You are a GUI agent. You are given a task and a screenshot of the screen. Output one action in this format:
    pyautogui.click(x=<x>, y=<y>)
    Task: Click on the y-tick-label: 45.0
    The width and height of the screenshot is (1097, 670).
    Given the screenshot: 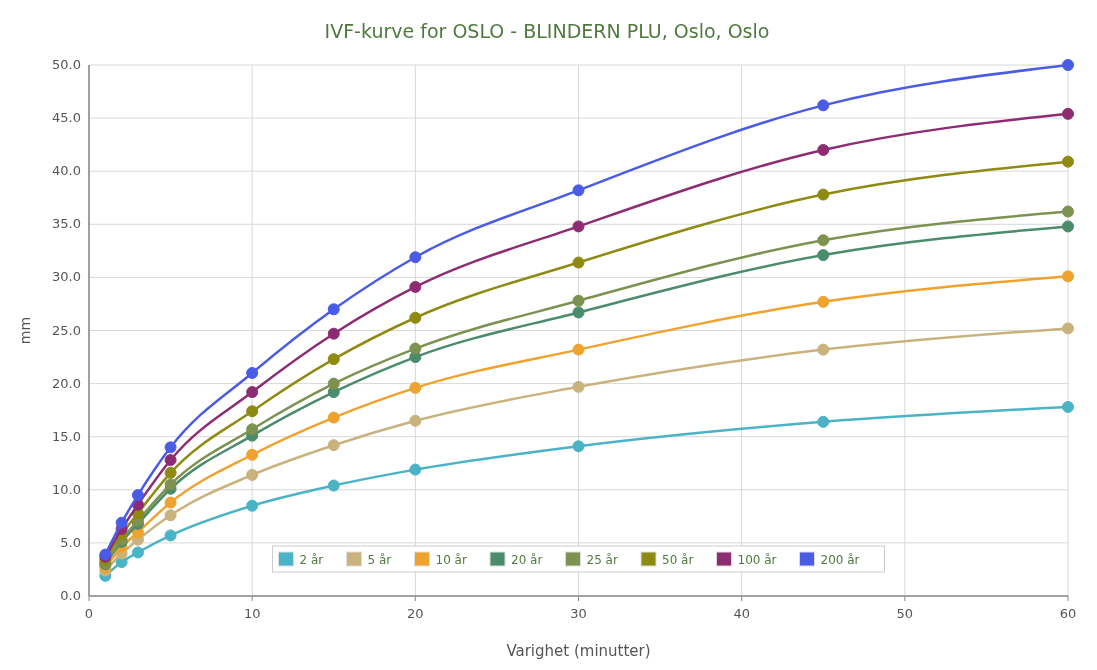 What is the action you would take?
    pyautogui.click(x=66, y=118)
    